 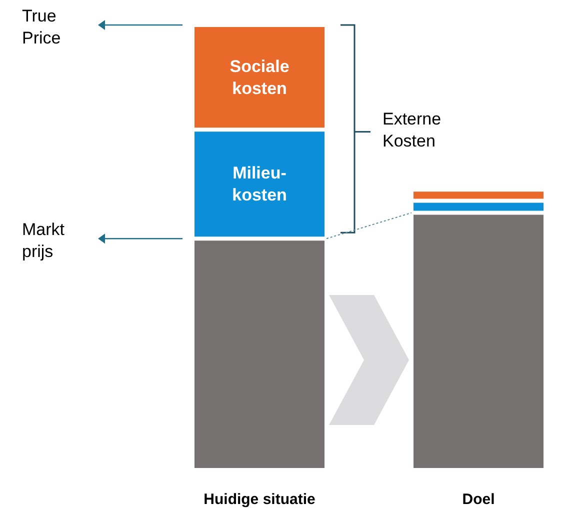 What do you see at coordinates (41, 27) in the screenshot?
I see `text: True Price` at bounding box center [41, 27].